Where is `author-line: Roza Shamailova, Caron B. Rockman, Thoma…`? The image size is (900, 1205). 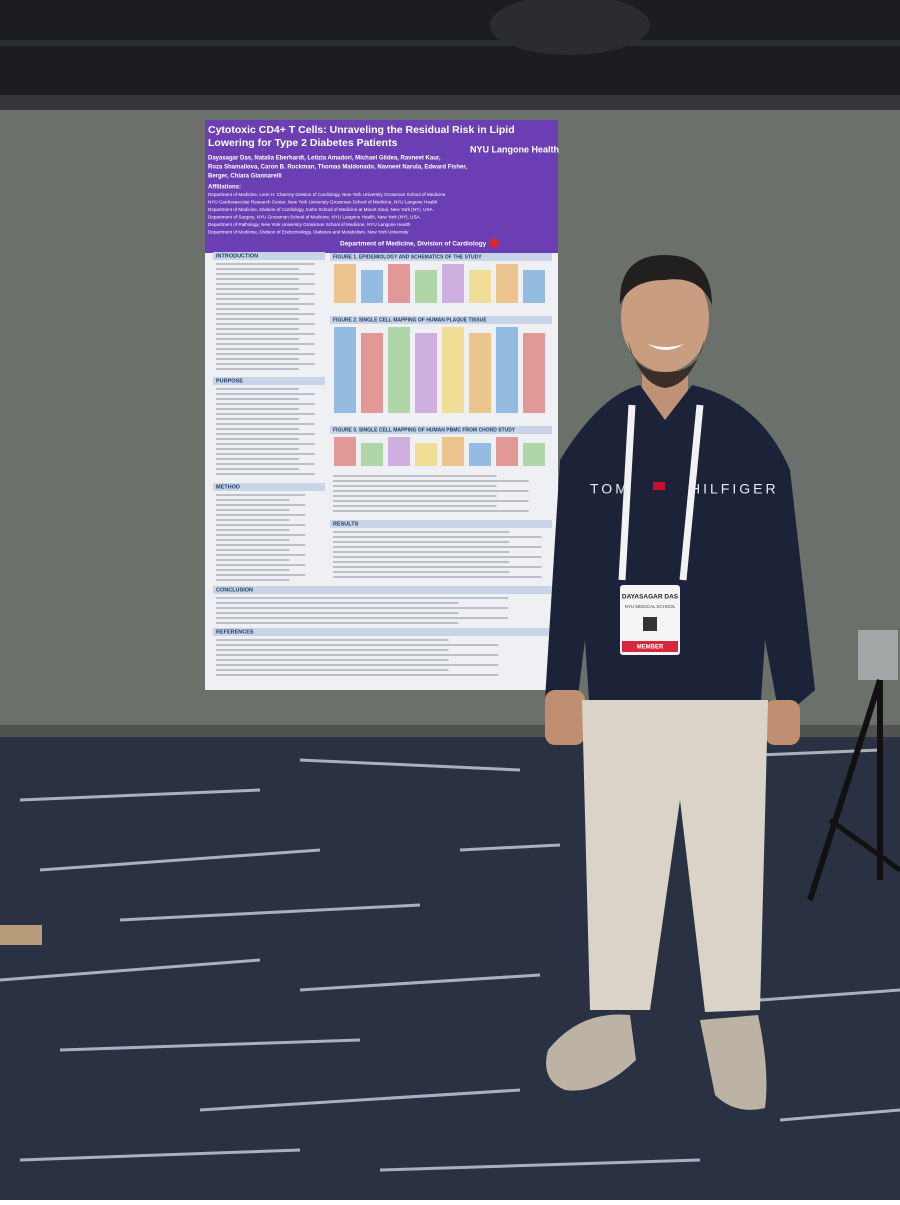
author-line: Roza Shamailova, Caron B. Rockman, Thoma… is located at coordinates (337, 168).